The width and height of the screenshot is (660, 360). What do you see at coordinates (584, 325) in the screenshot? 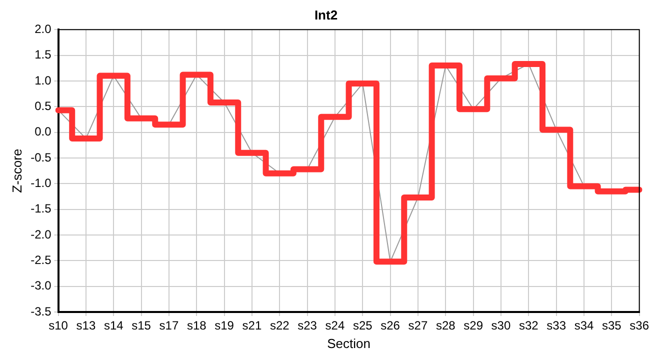
I see `x-tick-label: s34` at bounding box center [584, 325].